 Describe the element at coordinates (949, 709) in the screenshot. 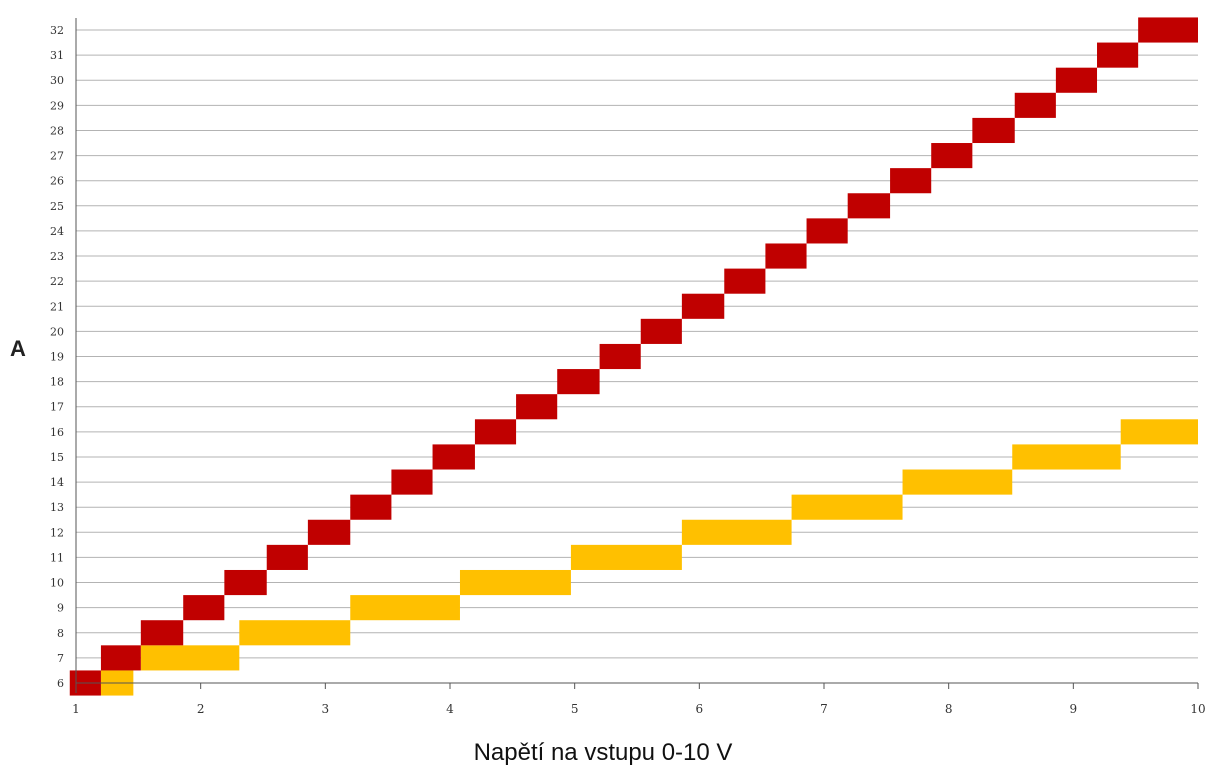

I see `x-tick-label: 8` at that location.